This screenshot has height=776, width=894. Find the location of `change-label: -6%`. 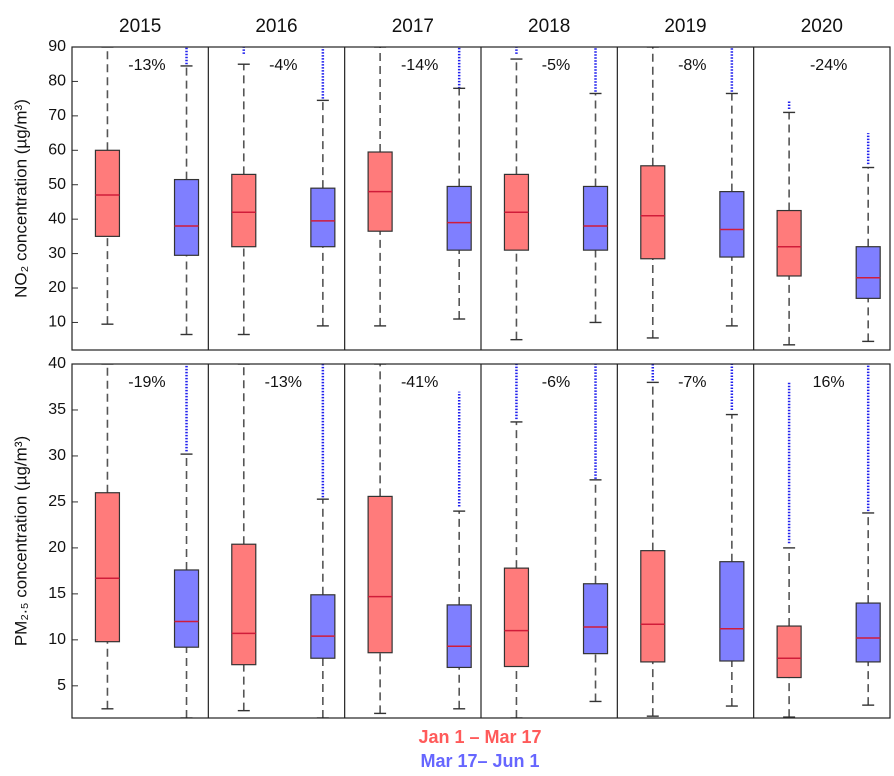

change-label: -6% is located at coordinates (556, 382).